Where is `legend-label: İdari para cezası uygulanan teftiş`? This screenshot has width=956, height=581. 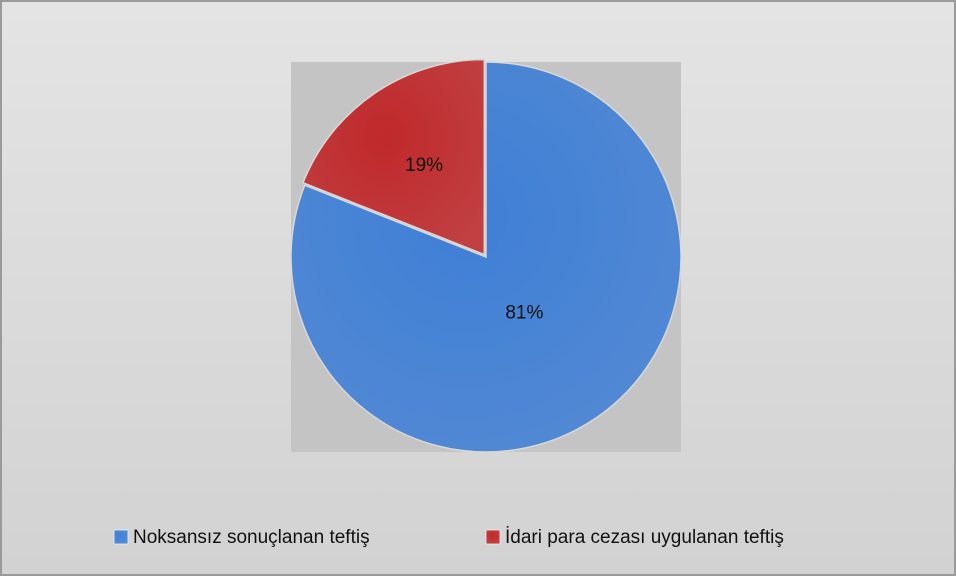
legend-label: İdari para cezası uygulanan teftiş is located at coordinates (644, 537).